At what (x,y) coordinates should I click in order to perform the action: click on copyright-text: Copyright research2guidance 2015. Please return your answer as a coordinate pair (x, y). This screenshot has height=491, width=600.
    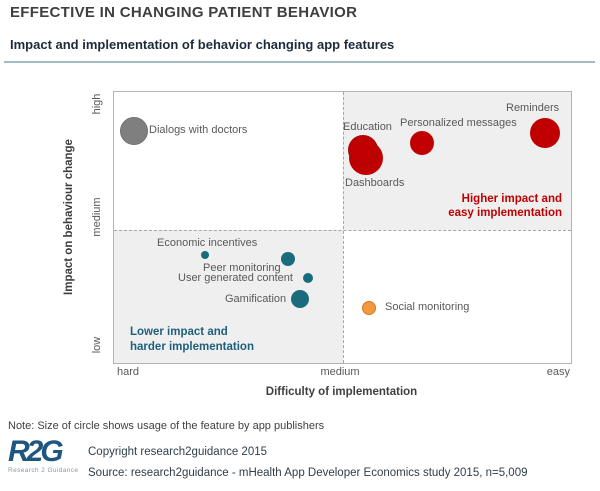
    Looking at the image, I should click on (178, 452).